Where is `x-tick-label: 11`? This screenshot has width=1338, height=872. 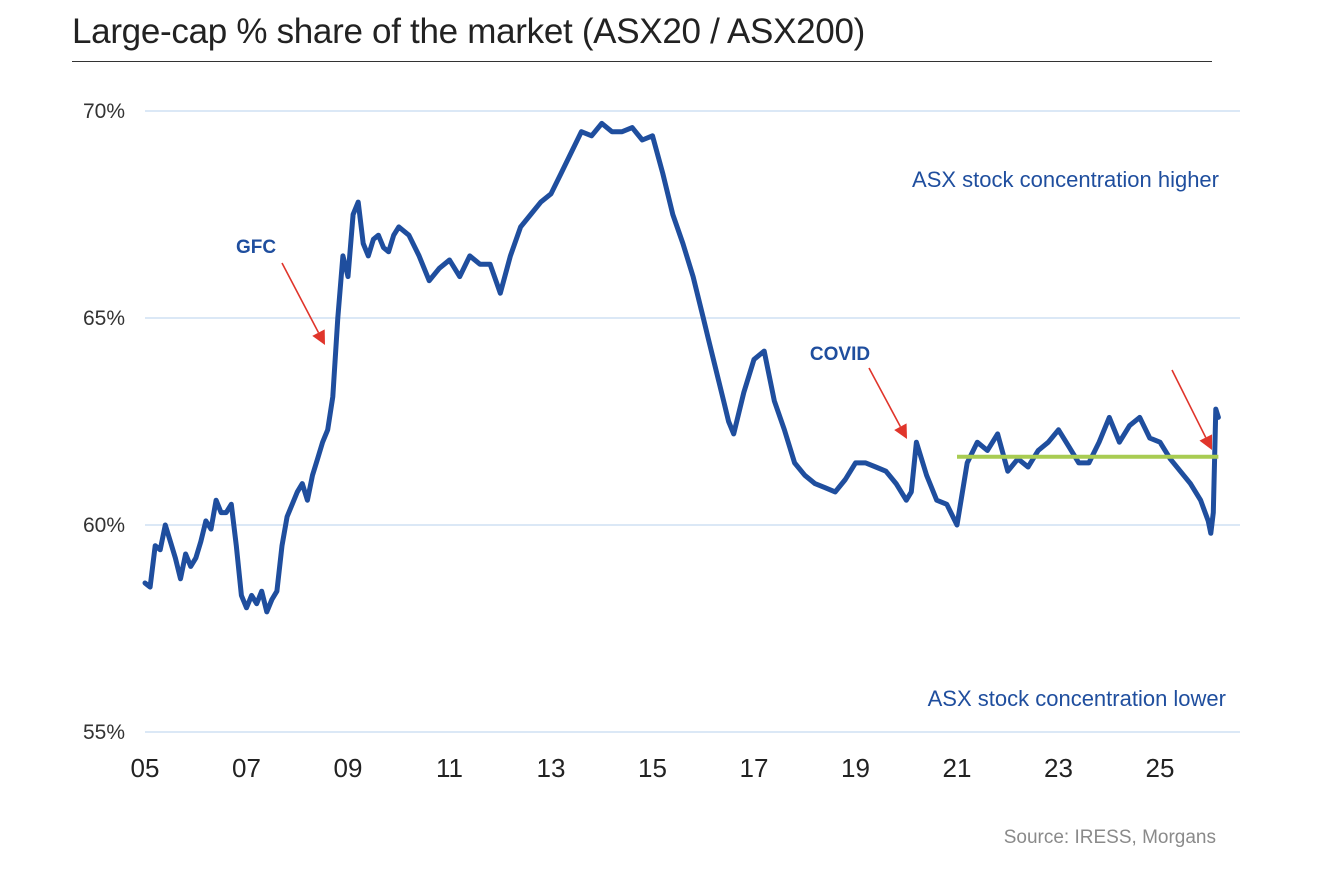
x-tick-label: 11 is located at coordinates (449, 768).